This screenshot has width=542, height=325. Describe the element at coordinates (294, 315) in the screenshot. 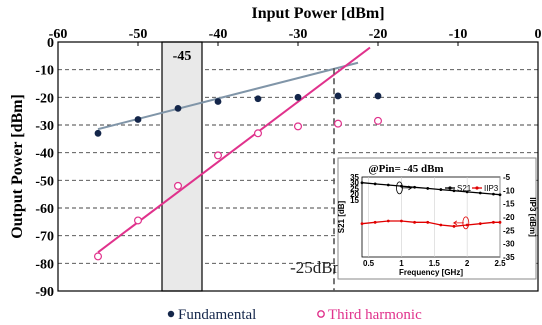

I see `main-legend: Fundamental Third harmonic` at that location.